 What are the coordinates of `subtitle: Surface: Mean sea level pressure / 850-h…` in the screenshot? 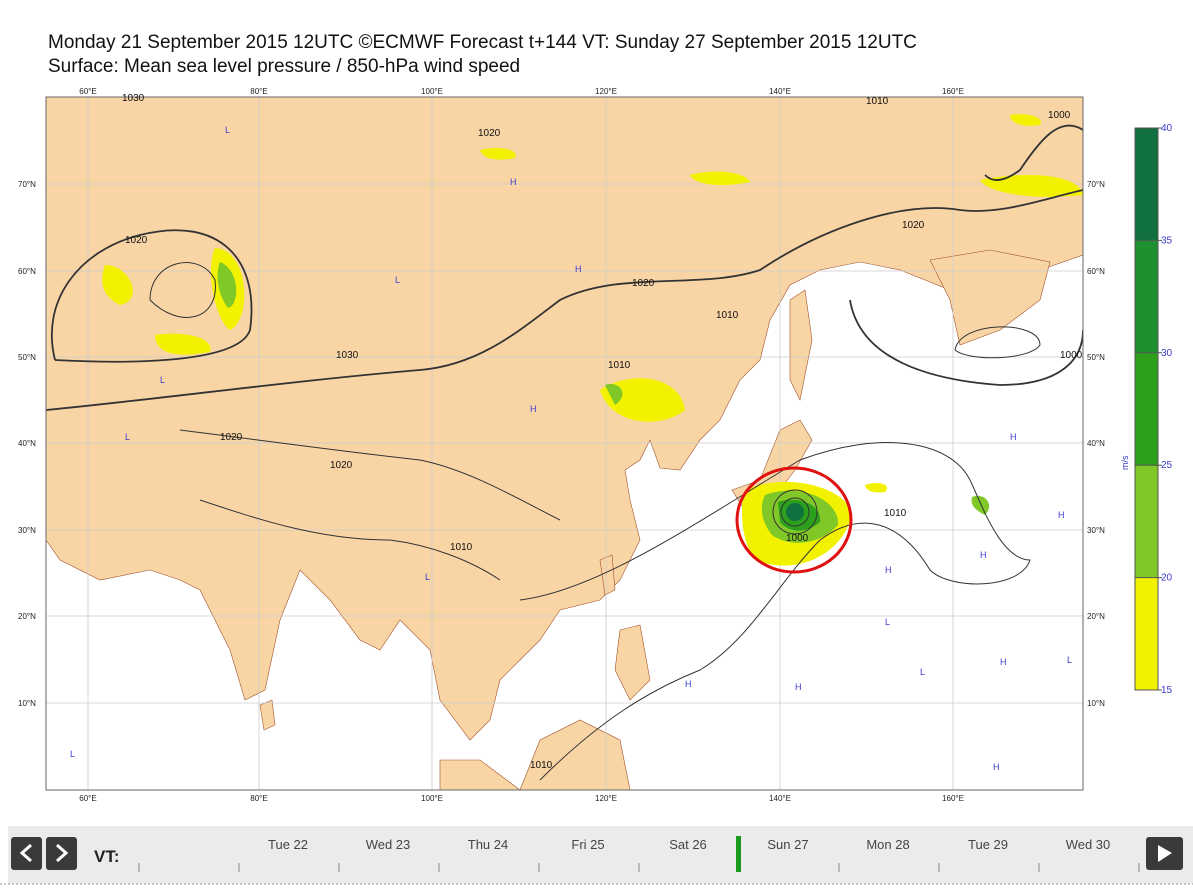 It's located at (284, 66).